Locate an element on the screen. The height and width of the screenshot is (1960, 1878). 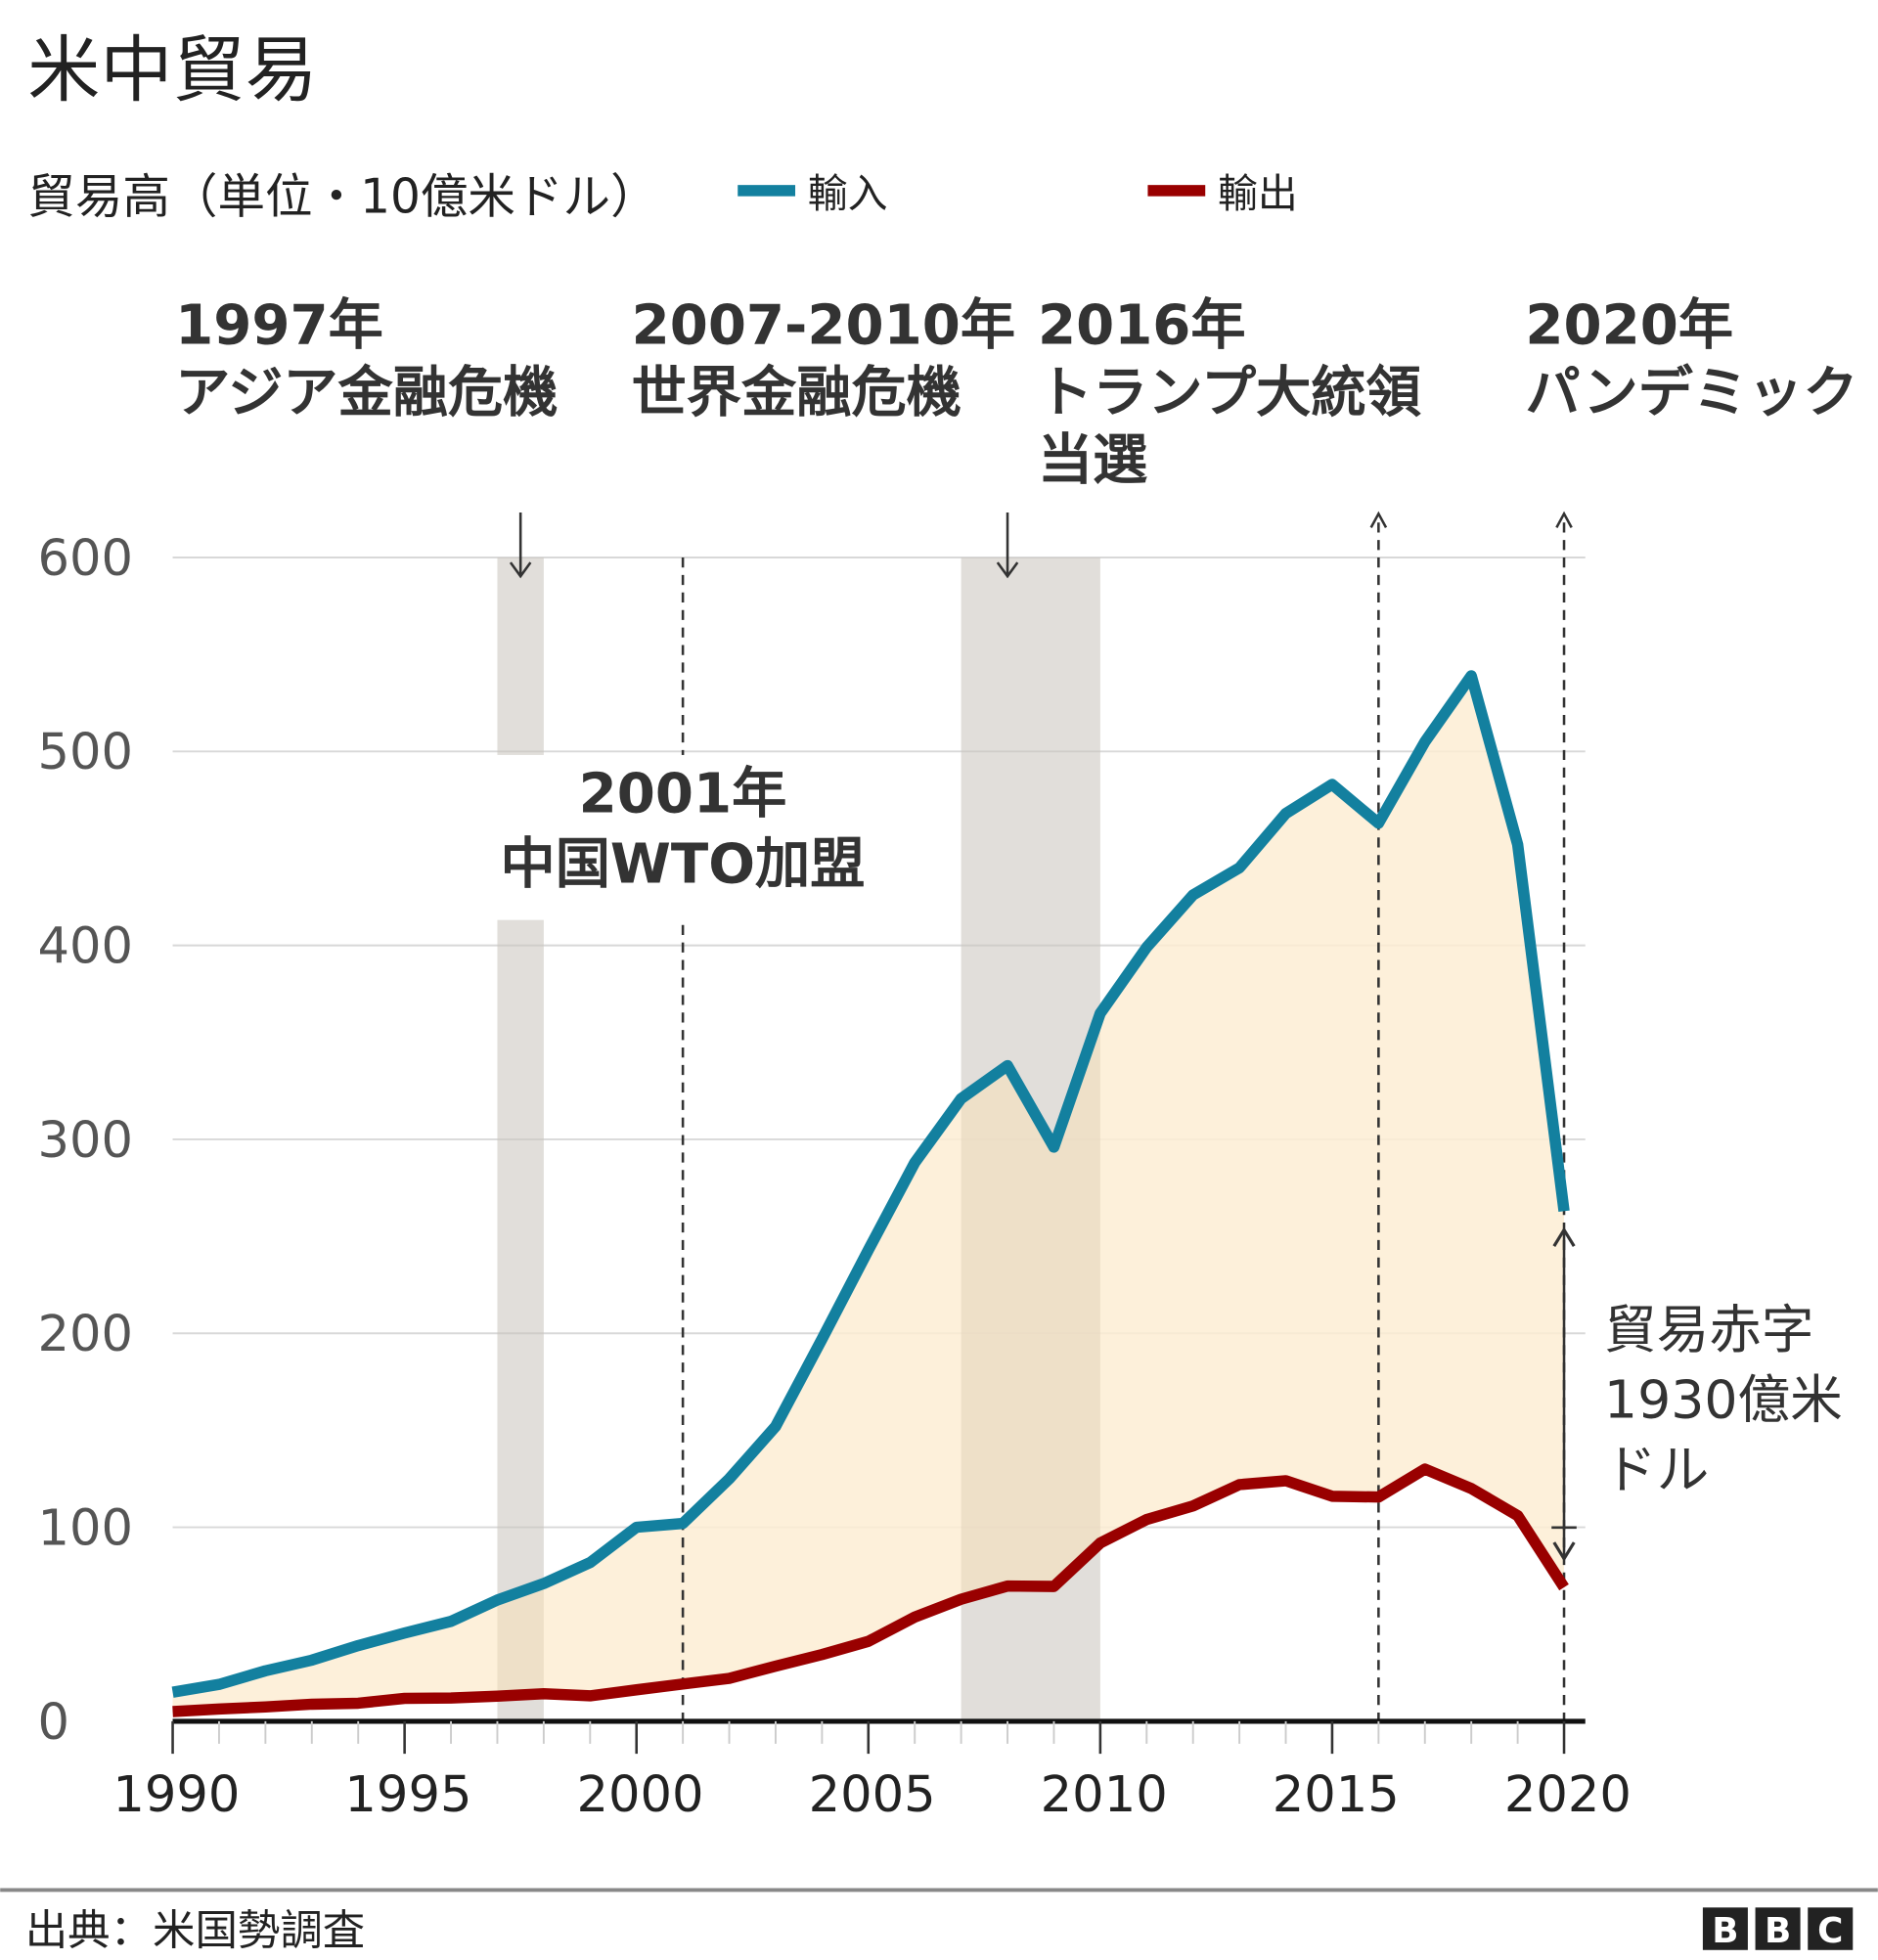
legend-swatch-exports is located at coordinates (1176, 191).